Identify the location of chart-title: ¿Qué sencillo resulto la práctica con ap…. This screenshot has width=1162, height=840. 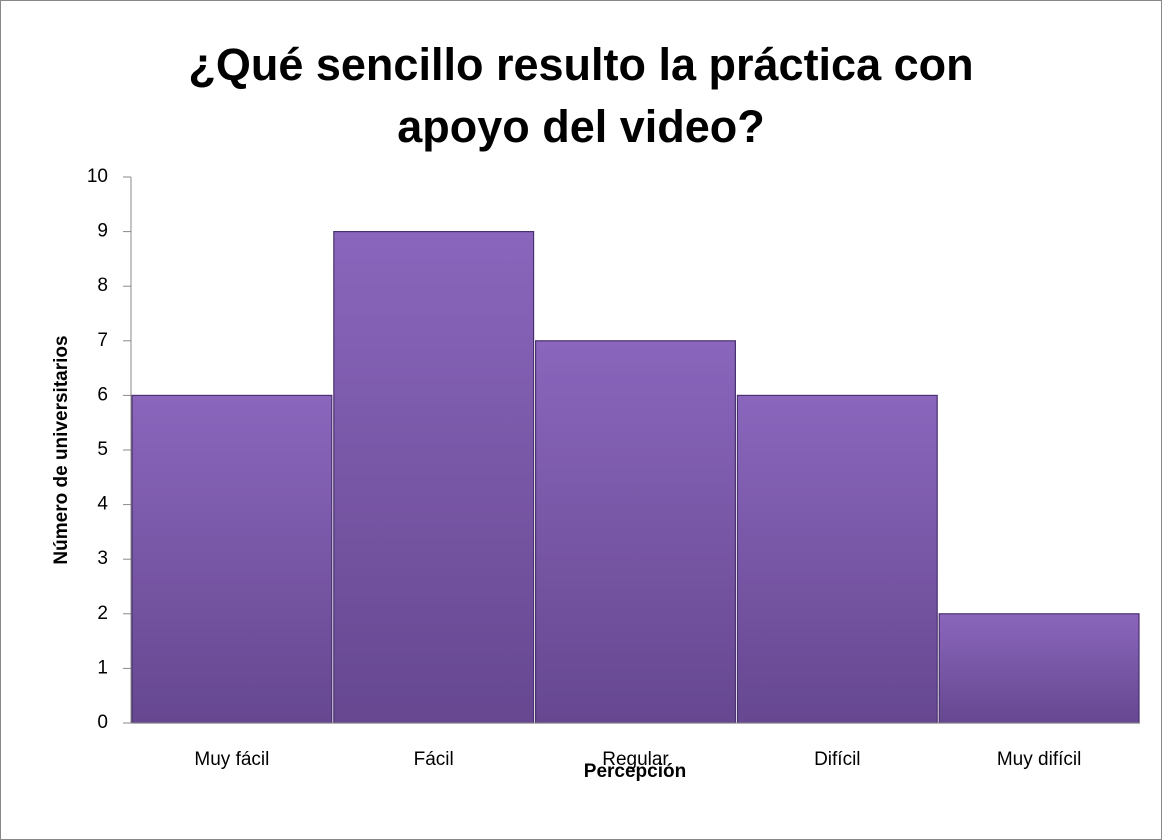
(581, 95).